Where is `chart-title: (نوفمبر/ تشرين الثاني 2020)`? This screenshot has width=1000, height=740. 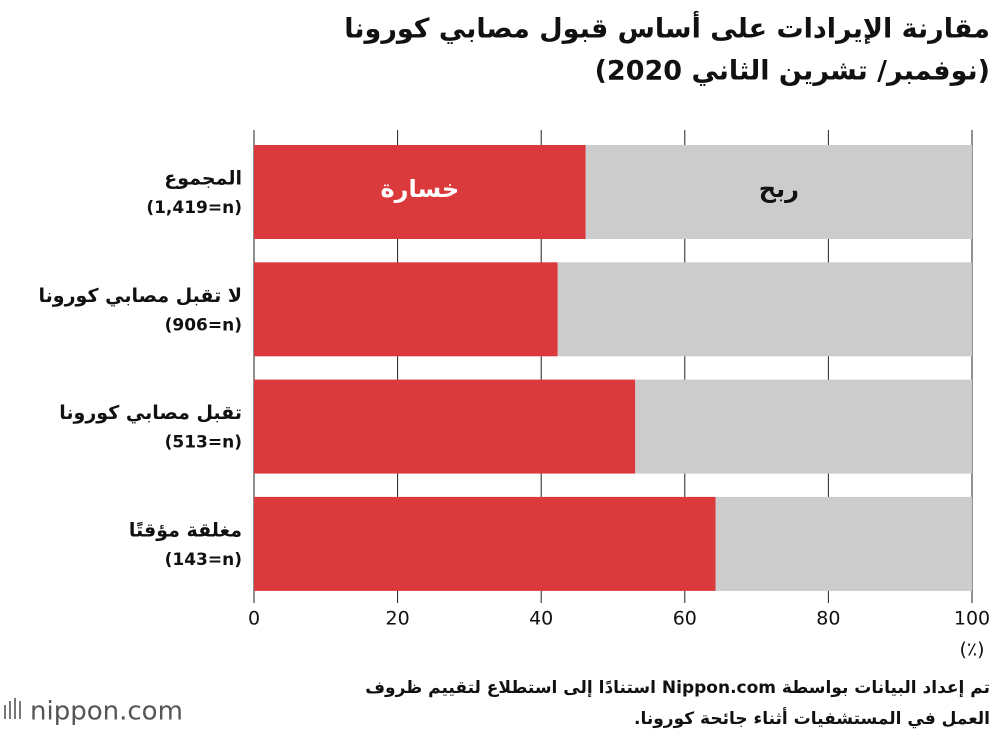 chart-title: (نوفمبر/ تشرين الثاني 2020) is located at coordinates (792, 71).